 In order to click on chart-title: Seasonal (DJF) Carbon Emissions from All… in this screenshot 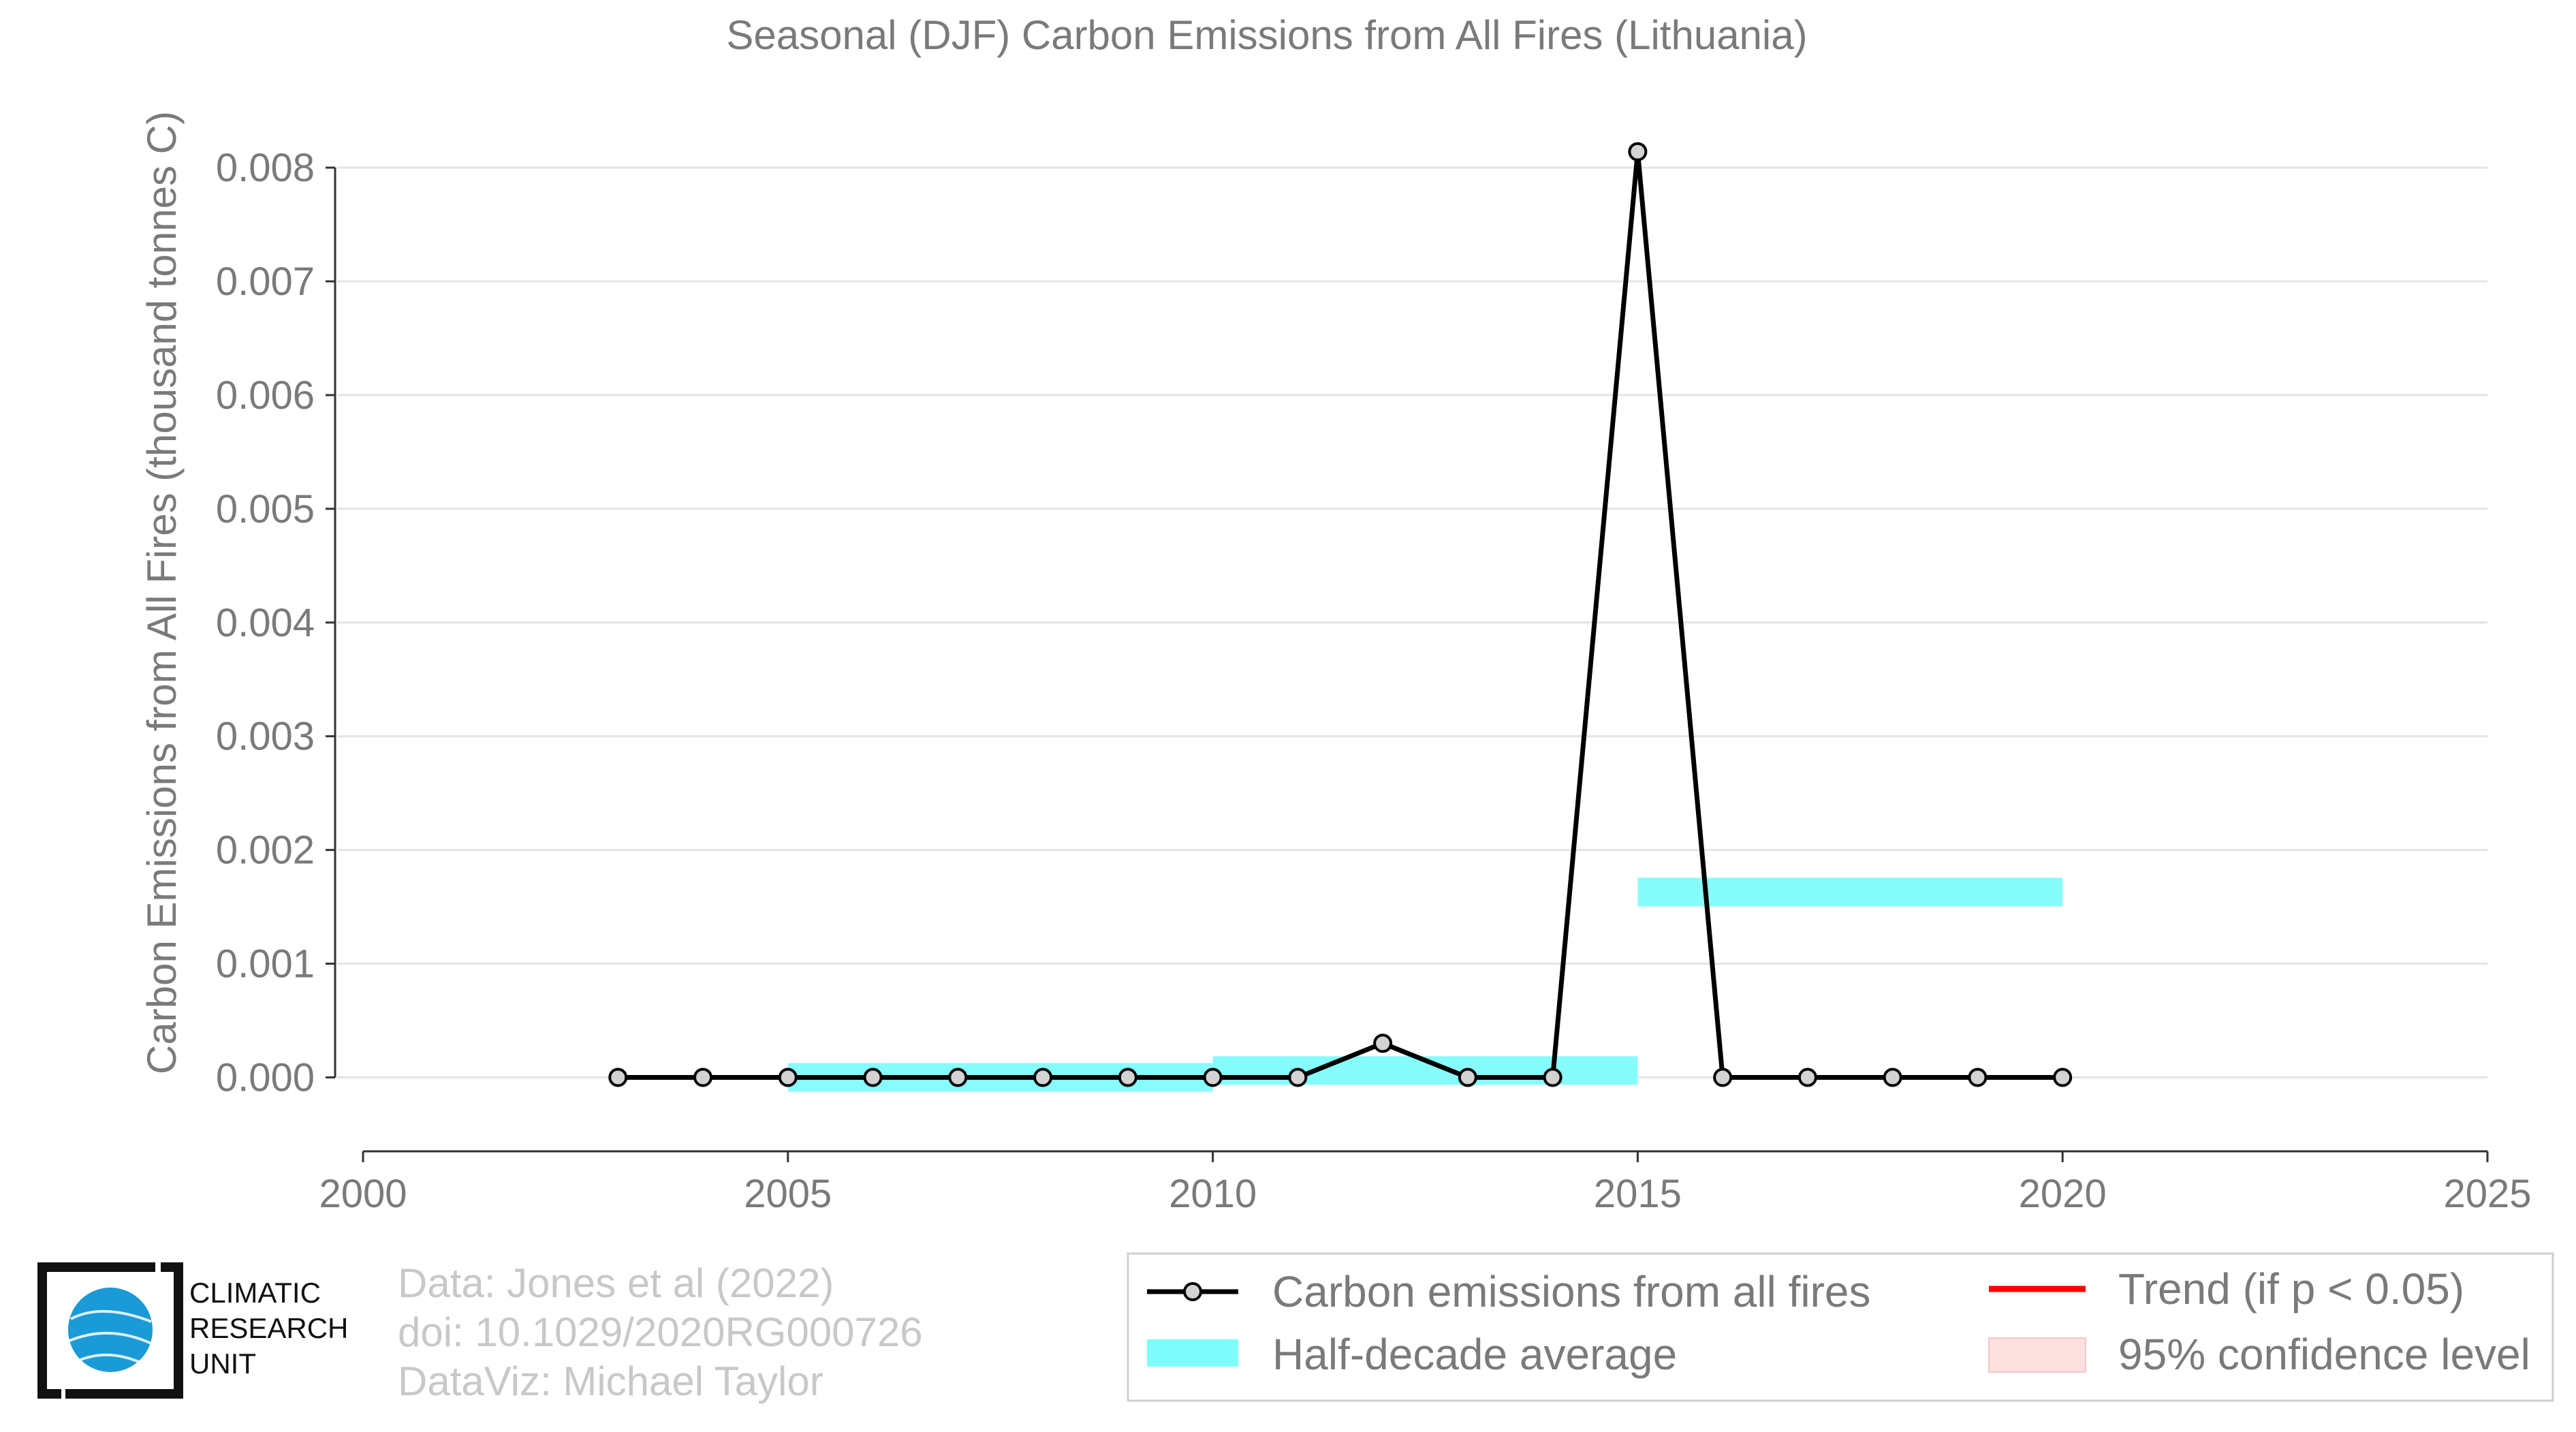, I will do `click(1266, 35)`.